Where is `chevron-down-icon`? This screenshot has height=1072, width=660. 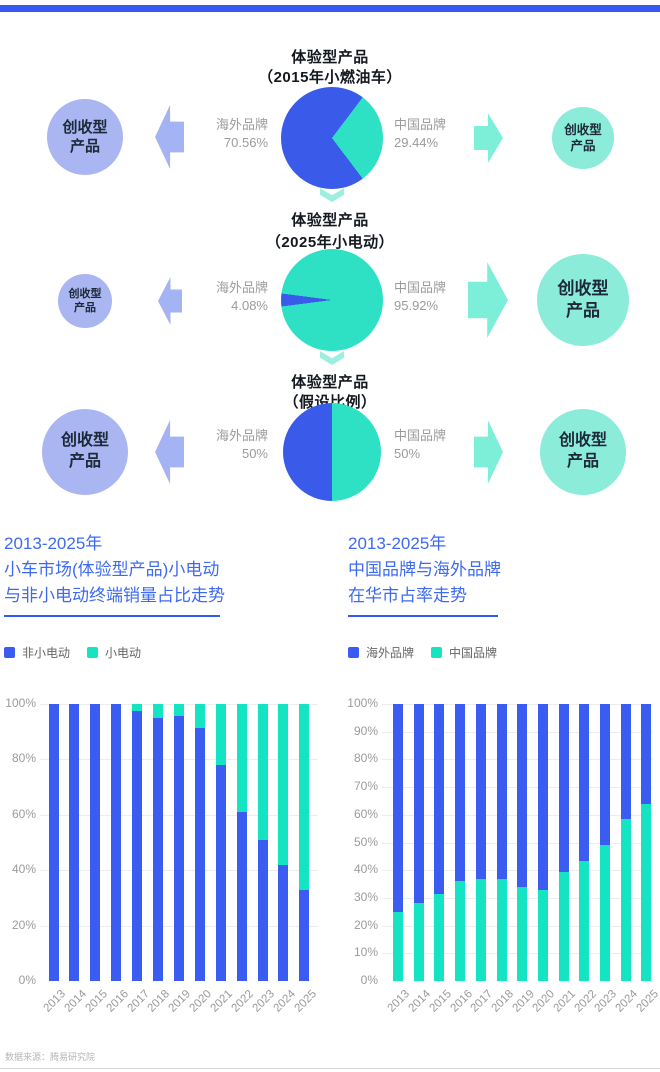
chevron-down-icon is located at coordinates (332, 195).